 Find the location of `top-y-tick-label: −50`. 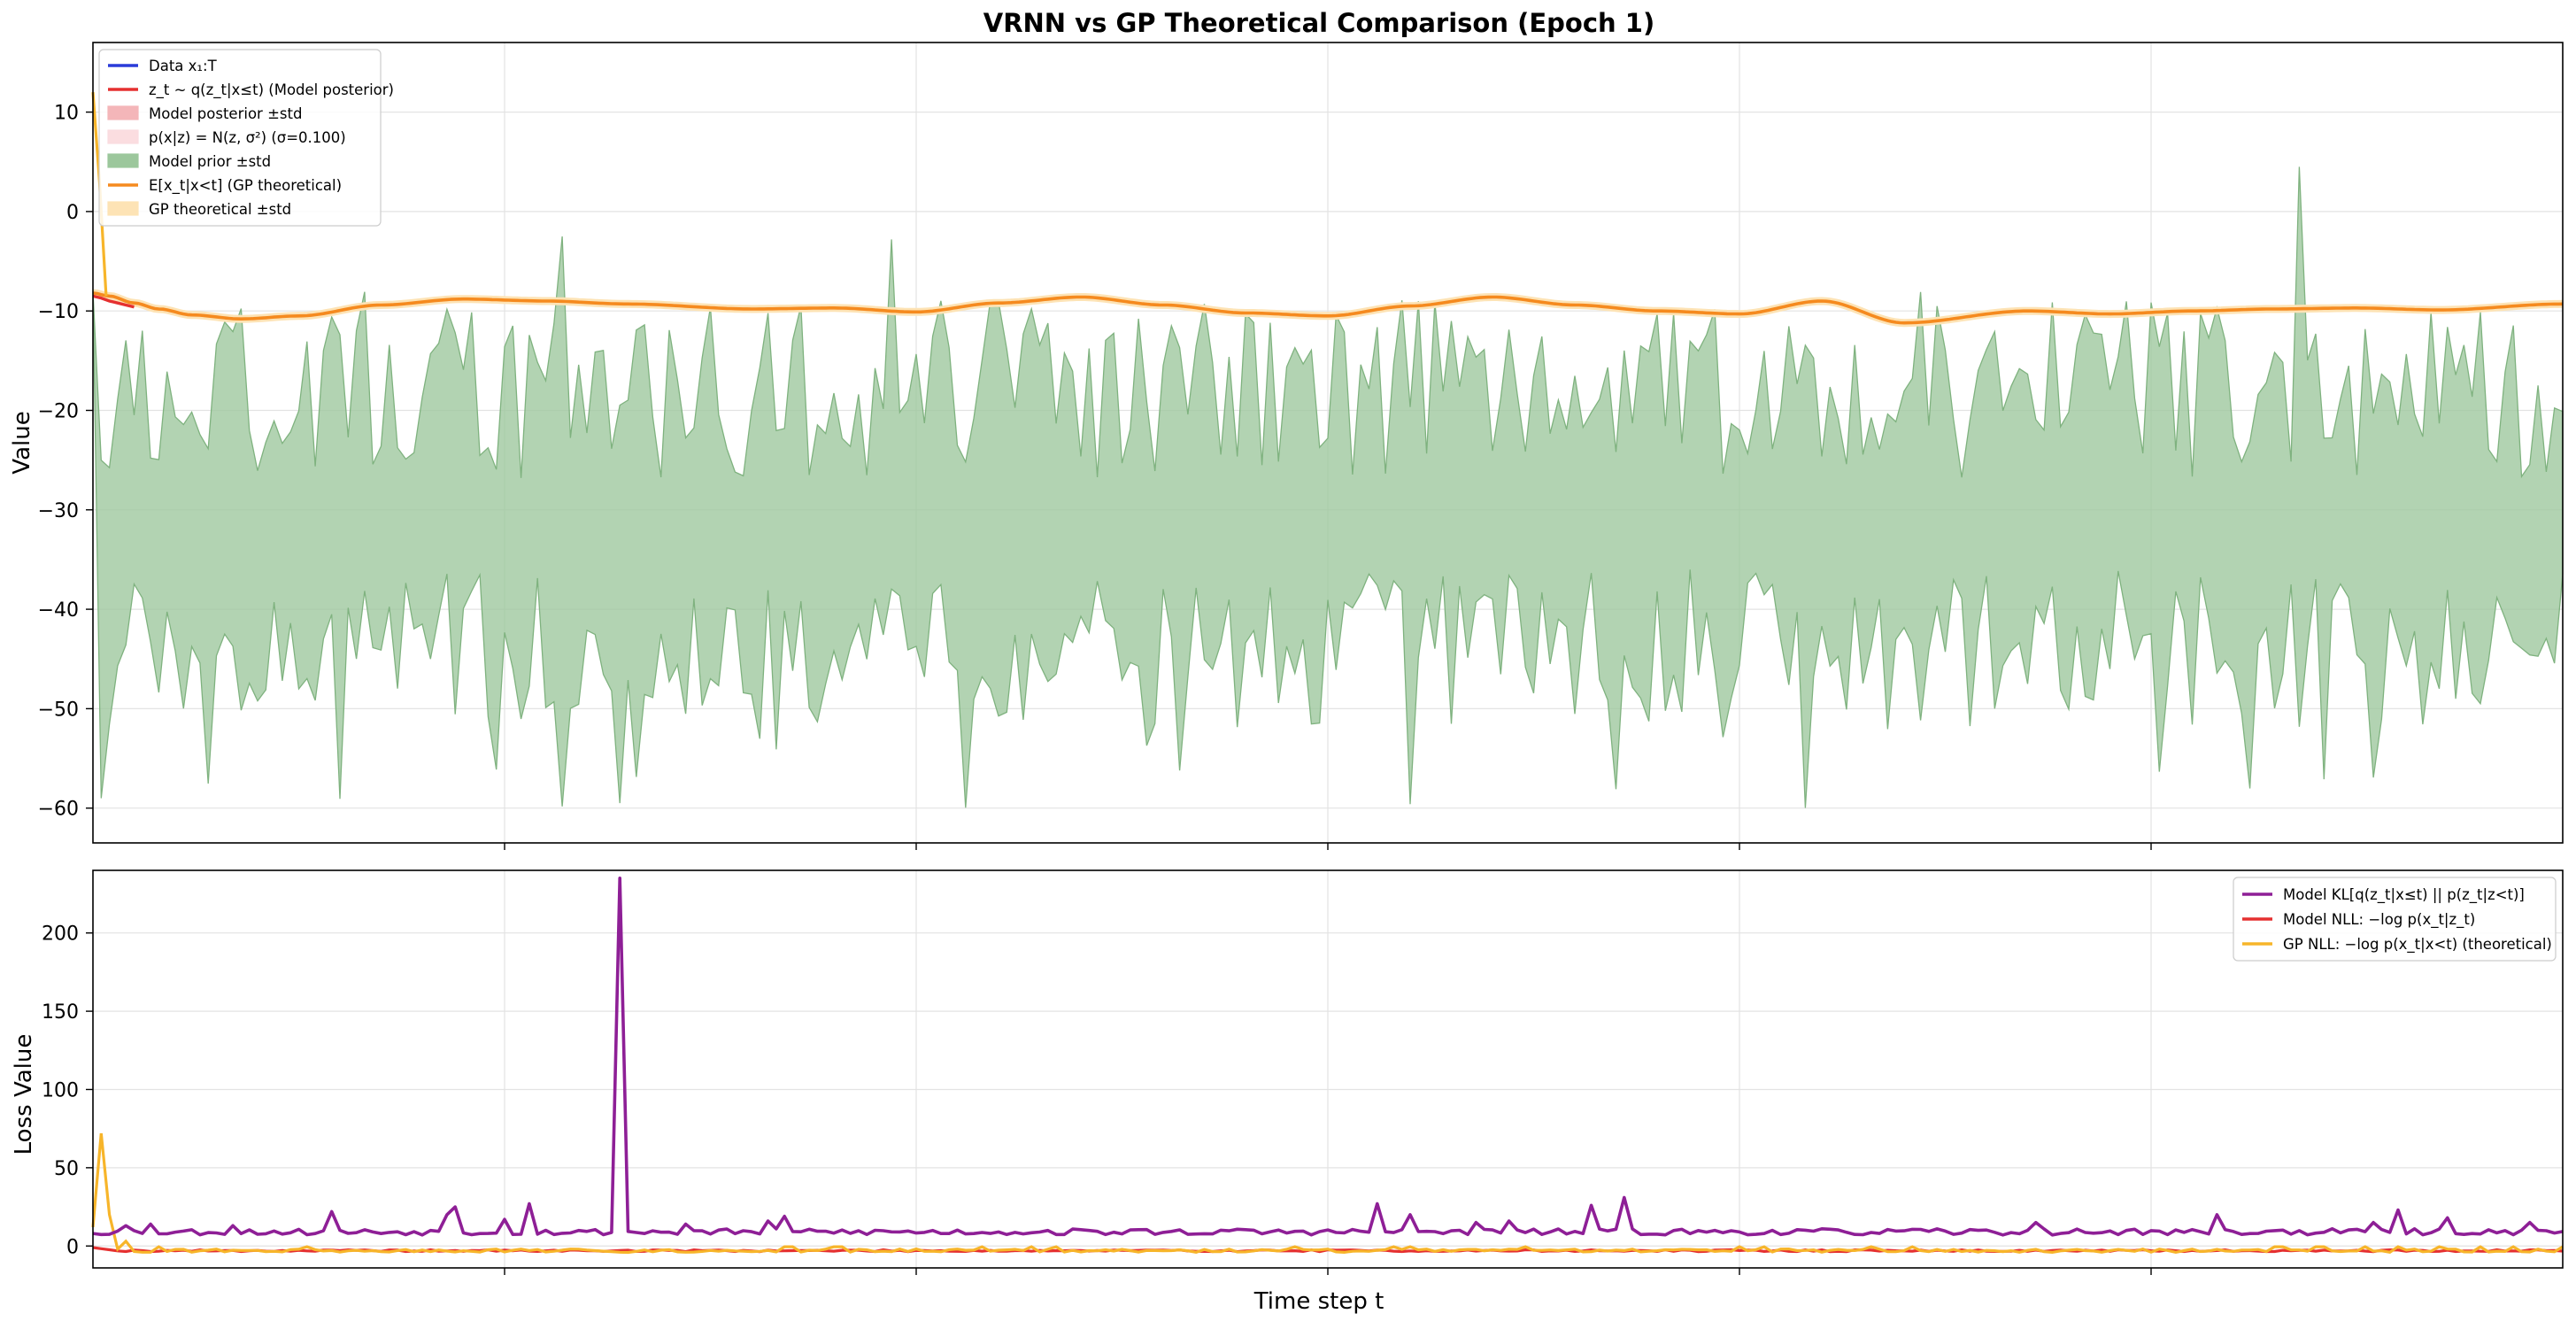

top-y-tick-label: −50 is located at coordinates (58, 710).